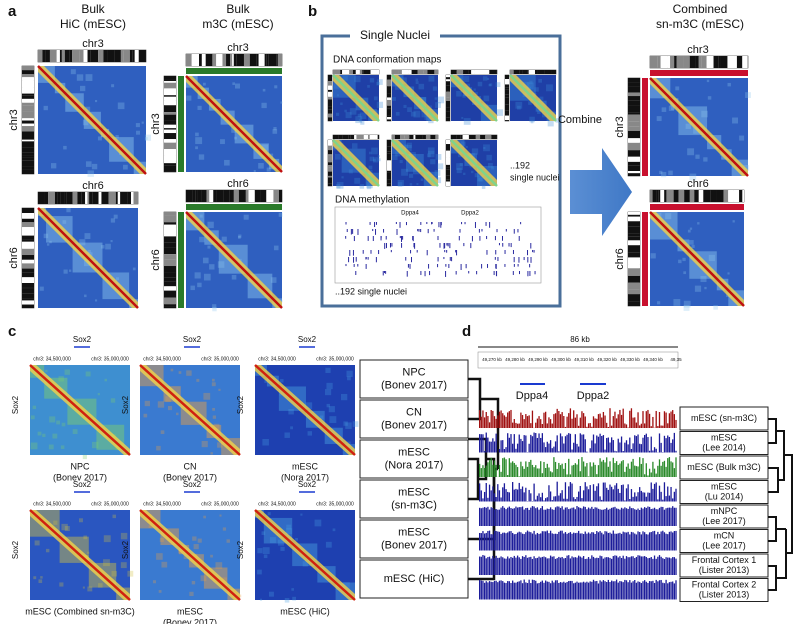 This screenshot has width=800, height=624. Describe the element at coordinates (474, 163) in the screenshot. I see `heatmap-diagonal` at that location.